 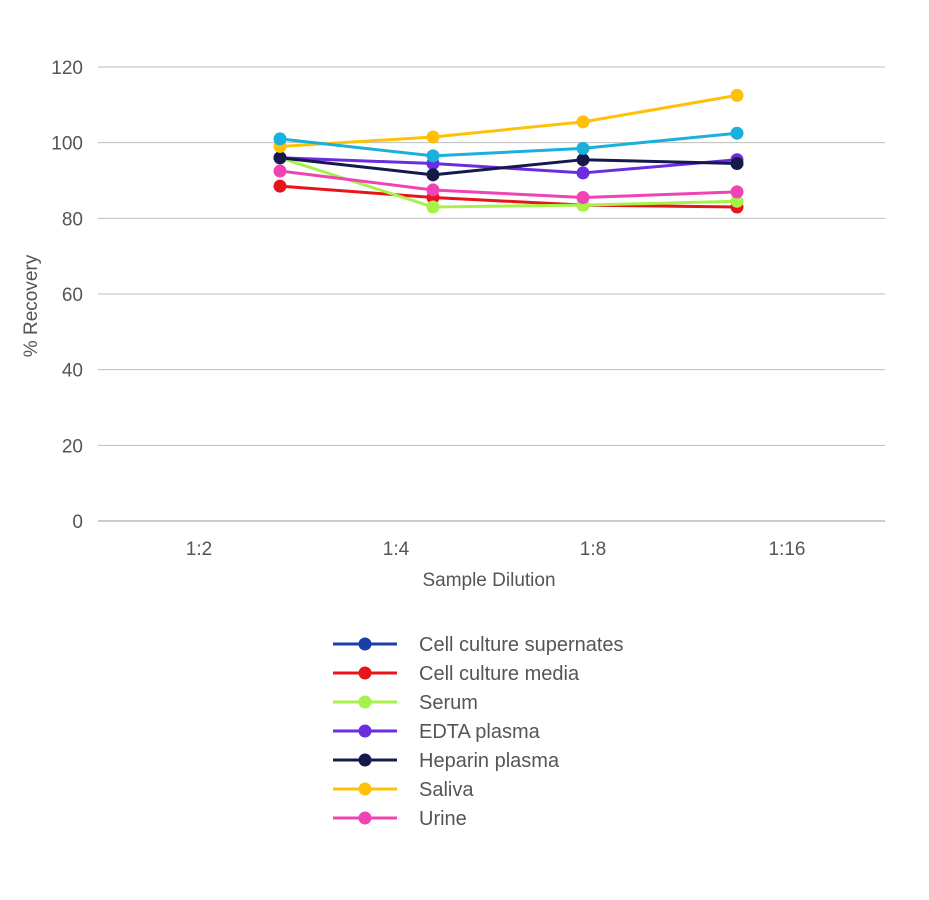 I want to click on y-tick-label: 40, so click(x=72, y=371).